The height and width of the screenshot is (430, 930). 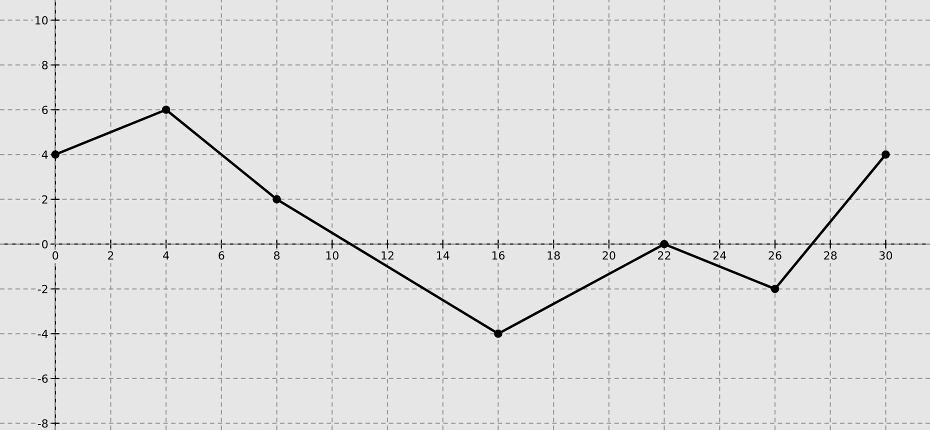 I want to click on x-tick-label: 28, so click(x=830, y=255).